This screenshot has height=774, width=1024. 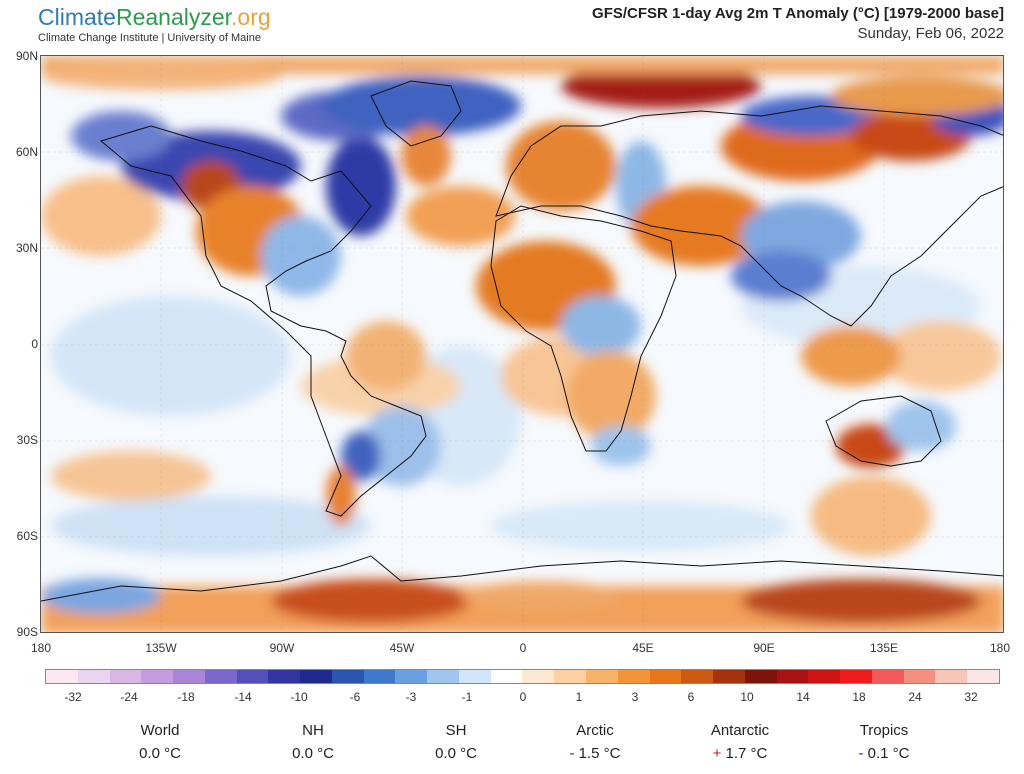 What do you see at coordinates (160, 730) in the screenshot?
I see `stat-name: World` at bounding box center [160, 730].